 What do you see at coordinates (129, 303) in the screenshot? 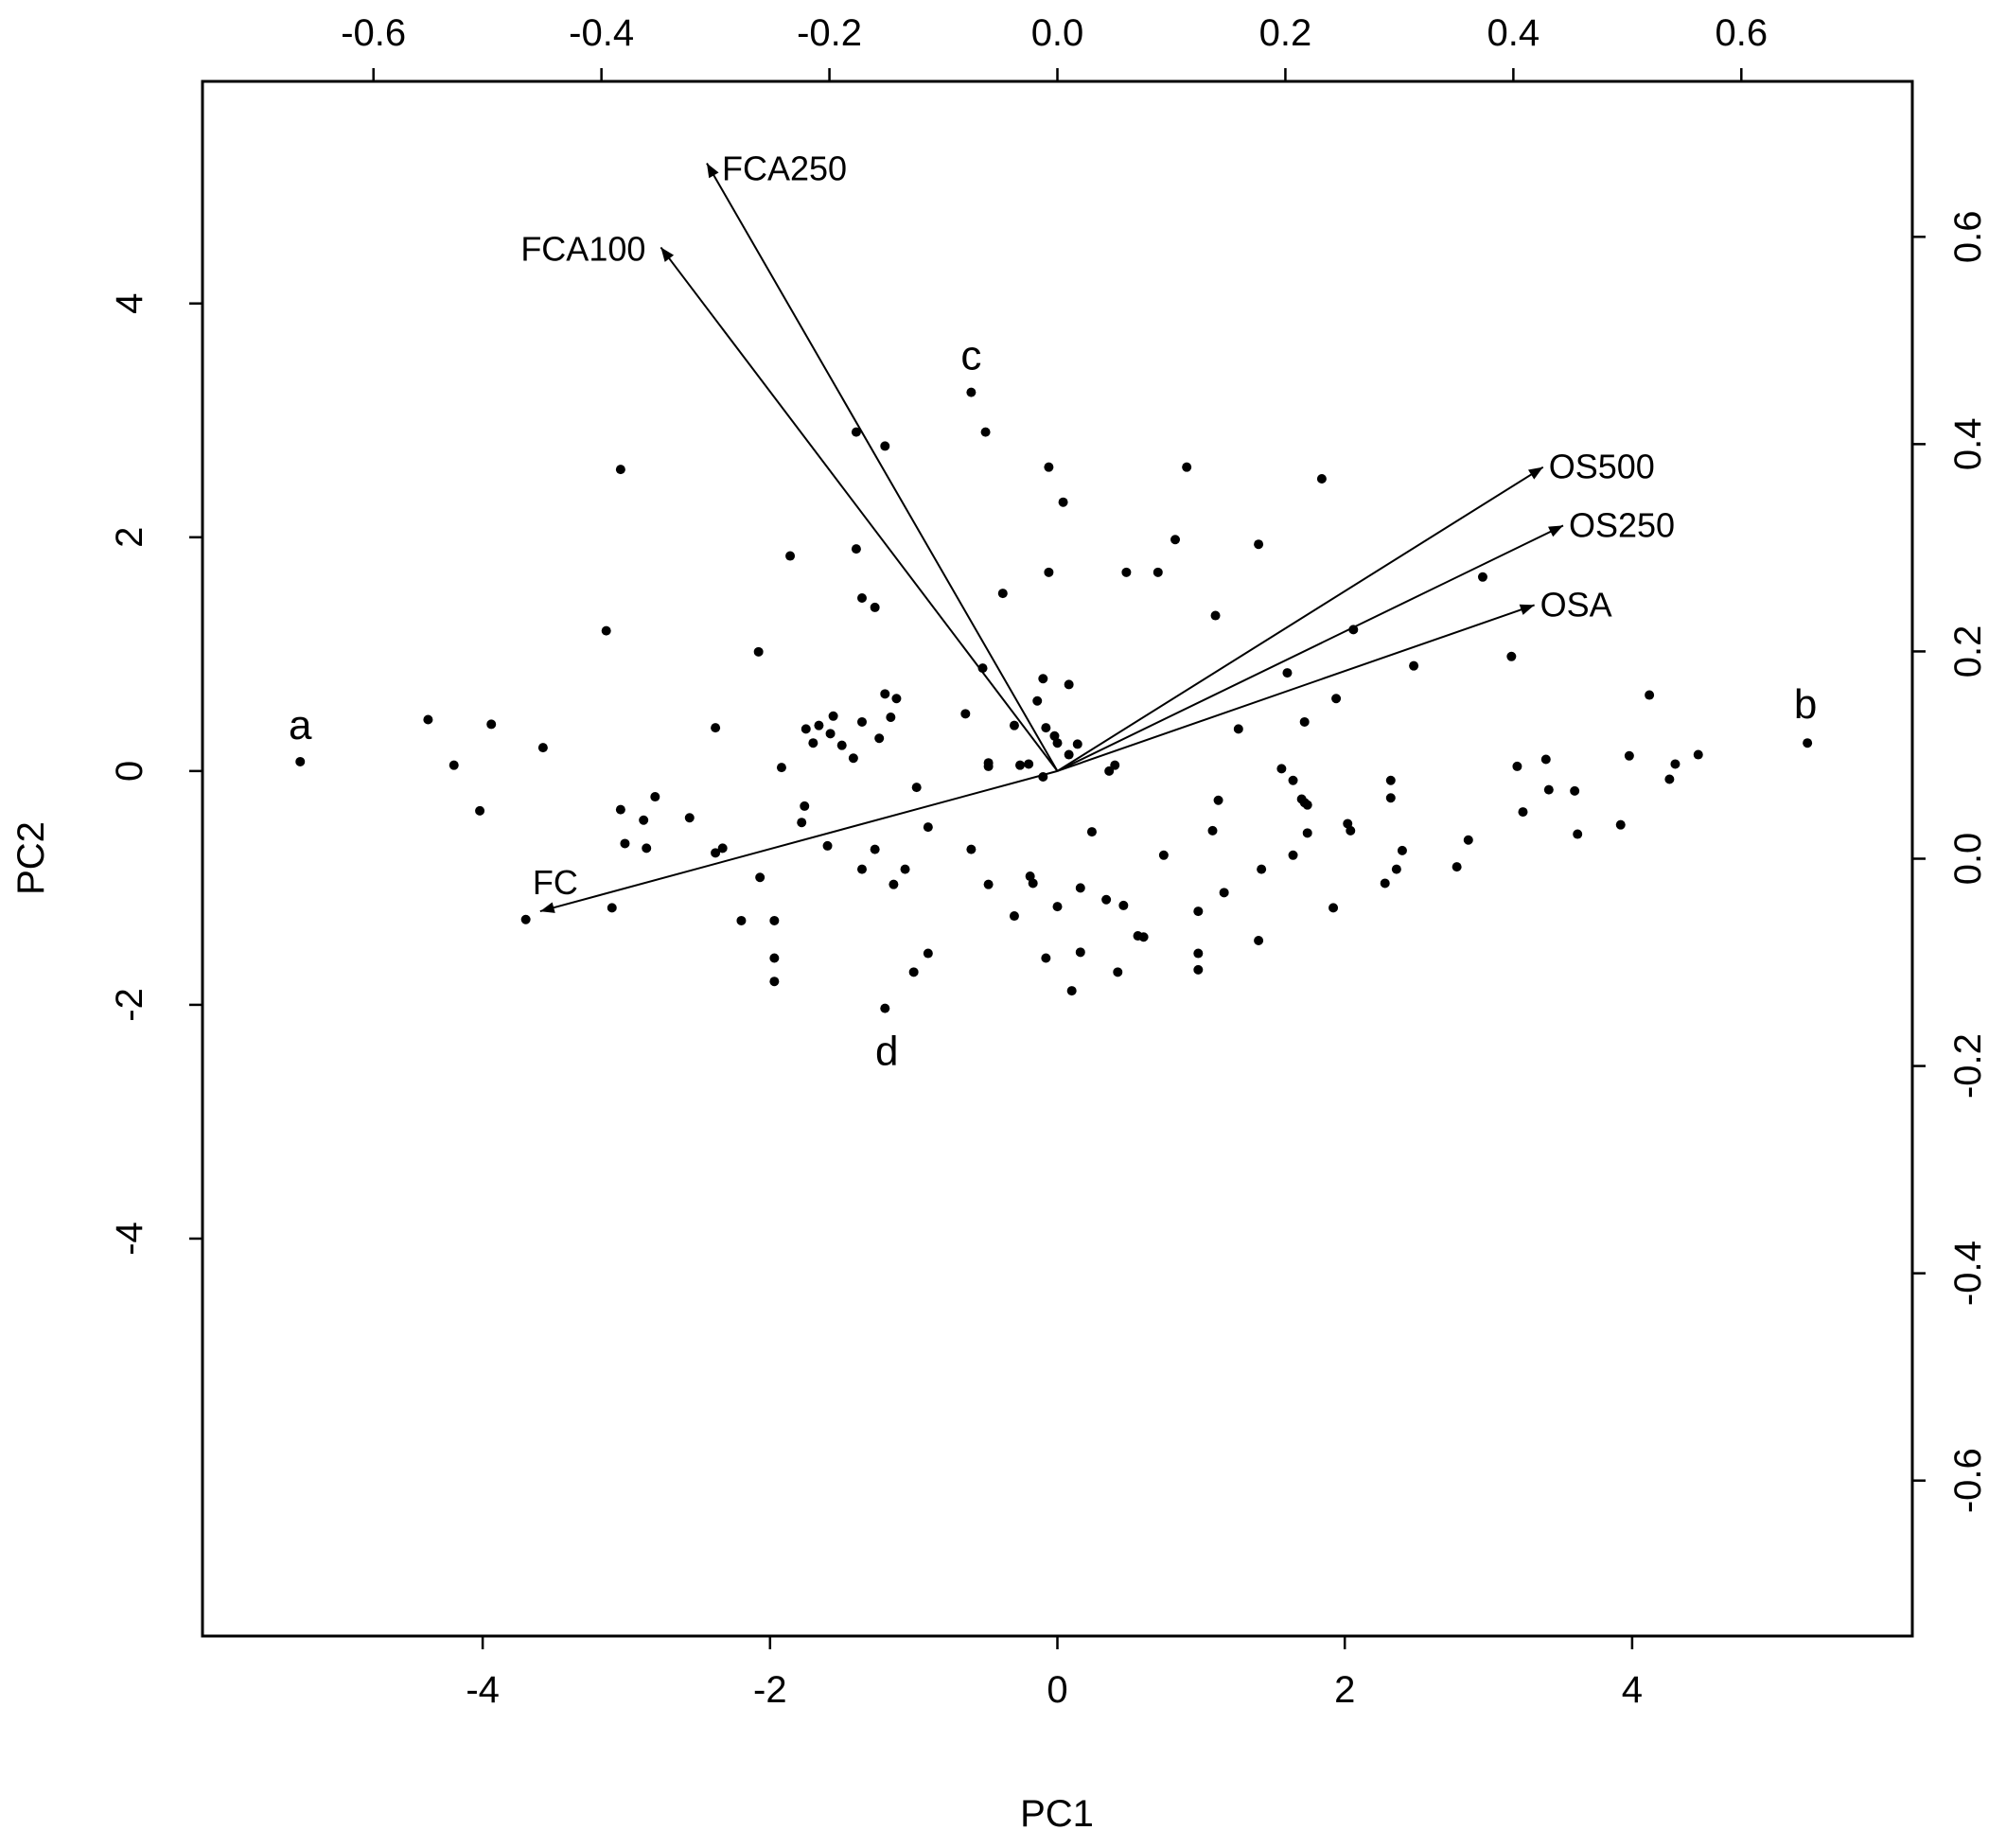
I see `y-tick-label: 4` at bounding box center [129, 303].